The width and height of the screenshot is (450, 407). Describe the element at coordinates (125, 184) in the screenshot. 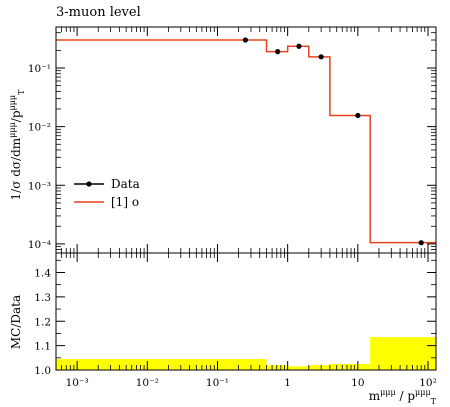

I see `legend-label-data: Data` at that location.